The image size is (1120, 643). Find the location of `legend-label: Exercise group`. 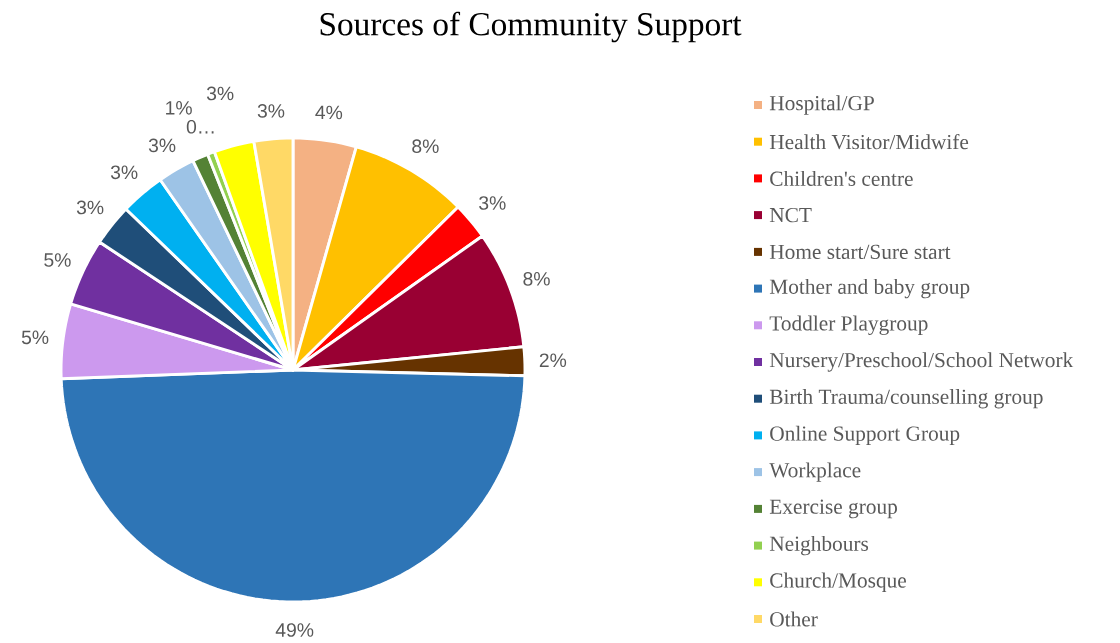

legend-label: Exercise group is located at coordinates (833, 509).